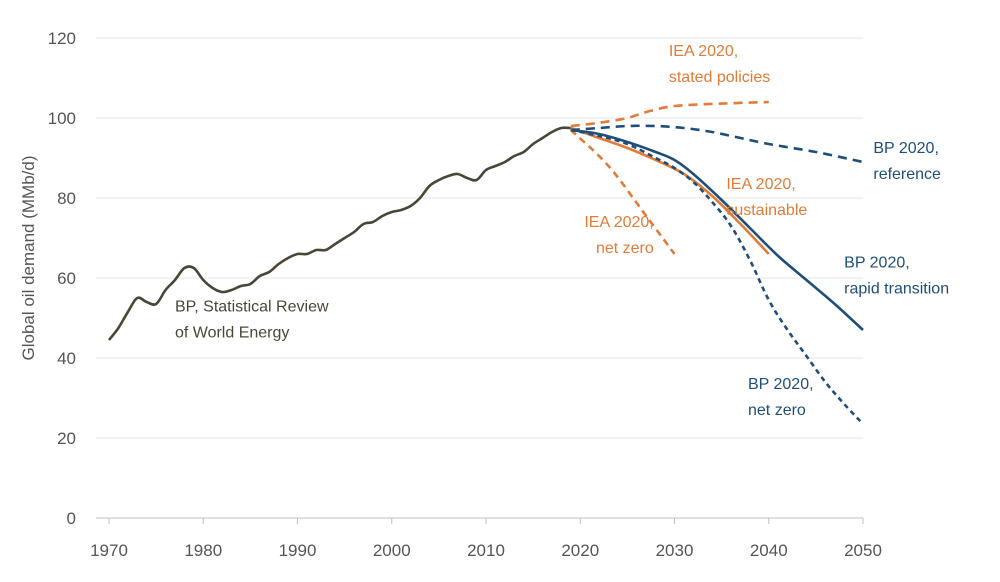 This screenshot has width=1000, height=582. What do you see at coordinates (766, 197) in the screenshot?
I see `annotation-label: IEA 2020, sustainable` at bounding box center [766, 197].